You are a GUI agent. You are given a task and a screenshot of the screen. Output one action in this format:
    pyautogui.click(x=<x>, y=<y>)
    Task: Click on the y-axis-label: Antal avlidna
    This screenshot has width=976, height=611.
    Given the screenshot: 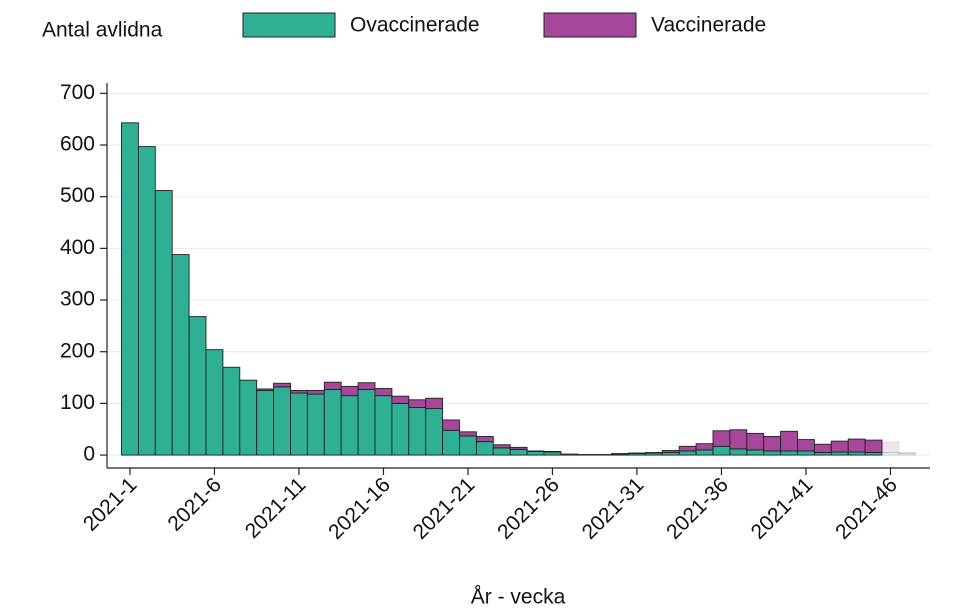 What is the action you would take?
    pyautogui.click(x=102, y=30)
    